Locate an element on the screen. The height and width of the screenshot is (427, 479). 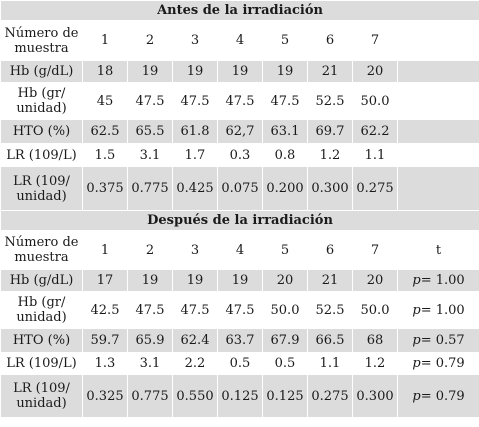
table-cell: 1.2 is located at coordinates (330, 155).